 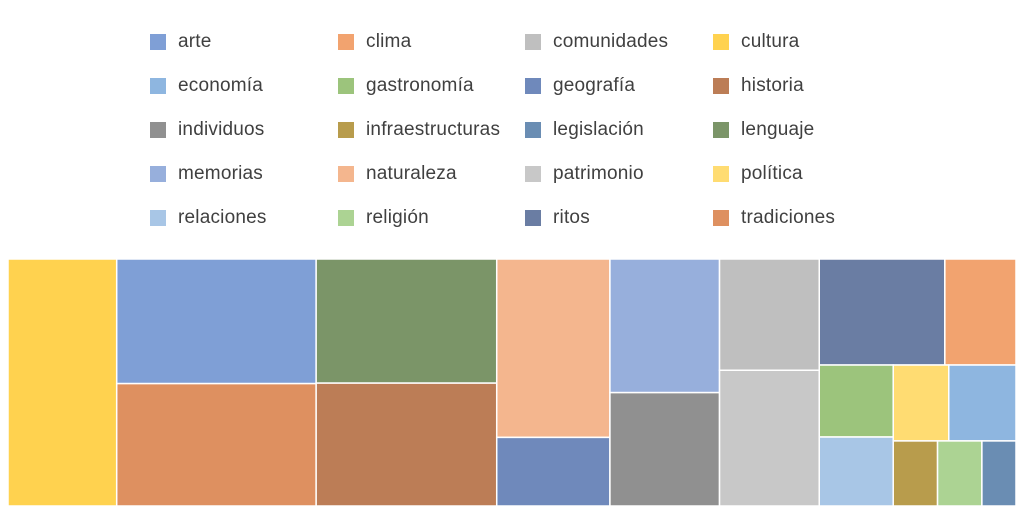 What do you see at coordinates (433, 129) in the screenshot?
I see `legend-label: infraestructuras` at bounding box center [433, 129].